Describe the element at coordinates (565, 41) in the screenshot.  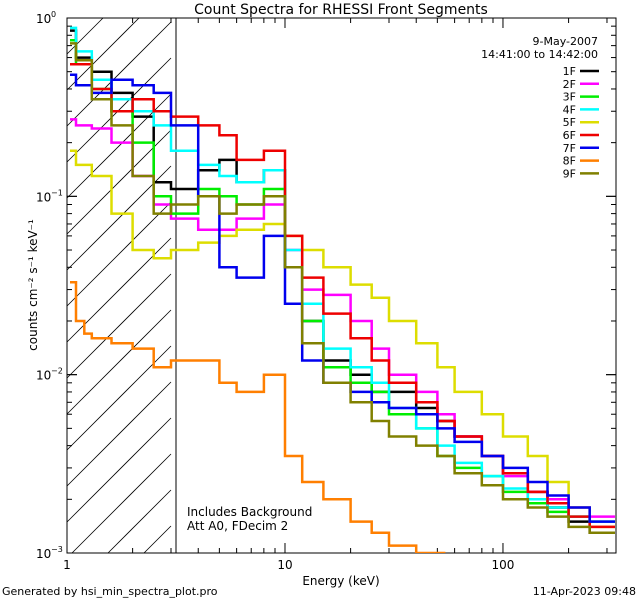
I see `legend-date: 9-May-2007` at that location.